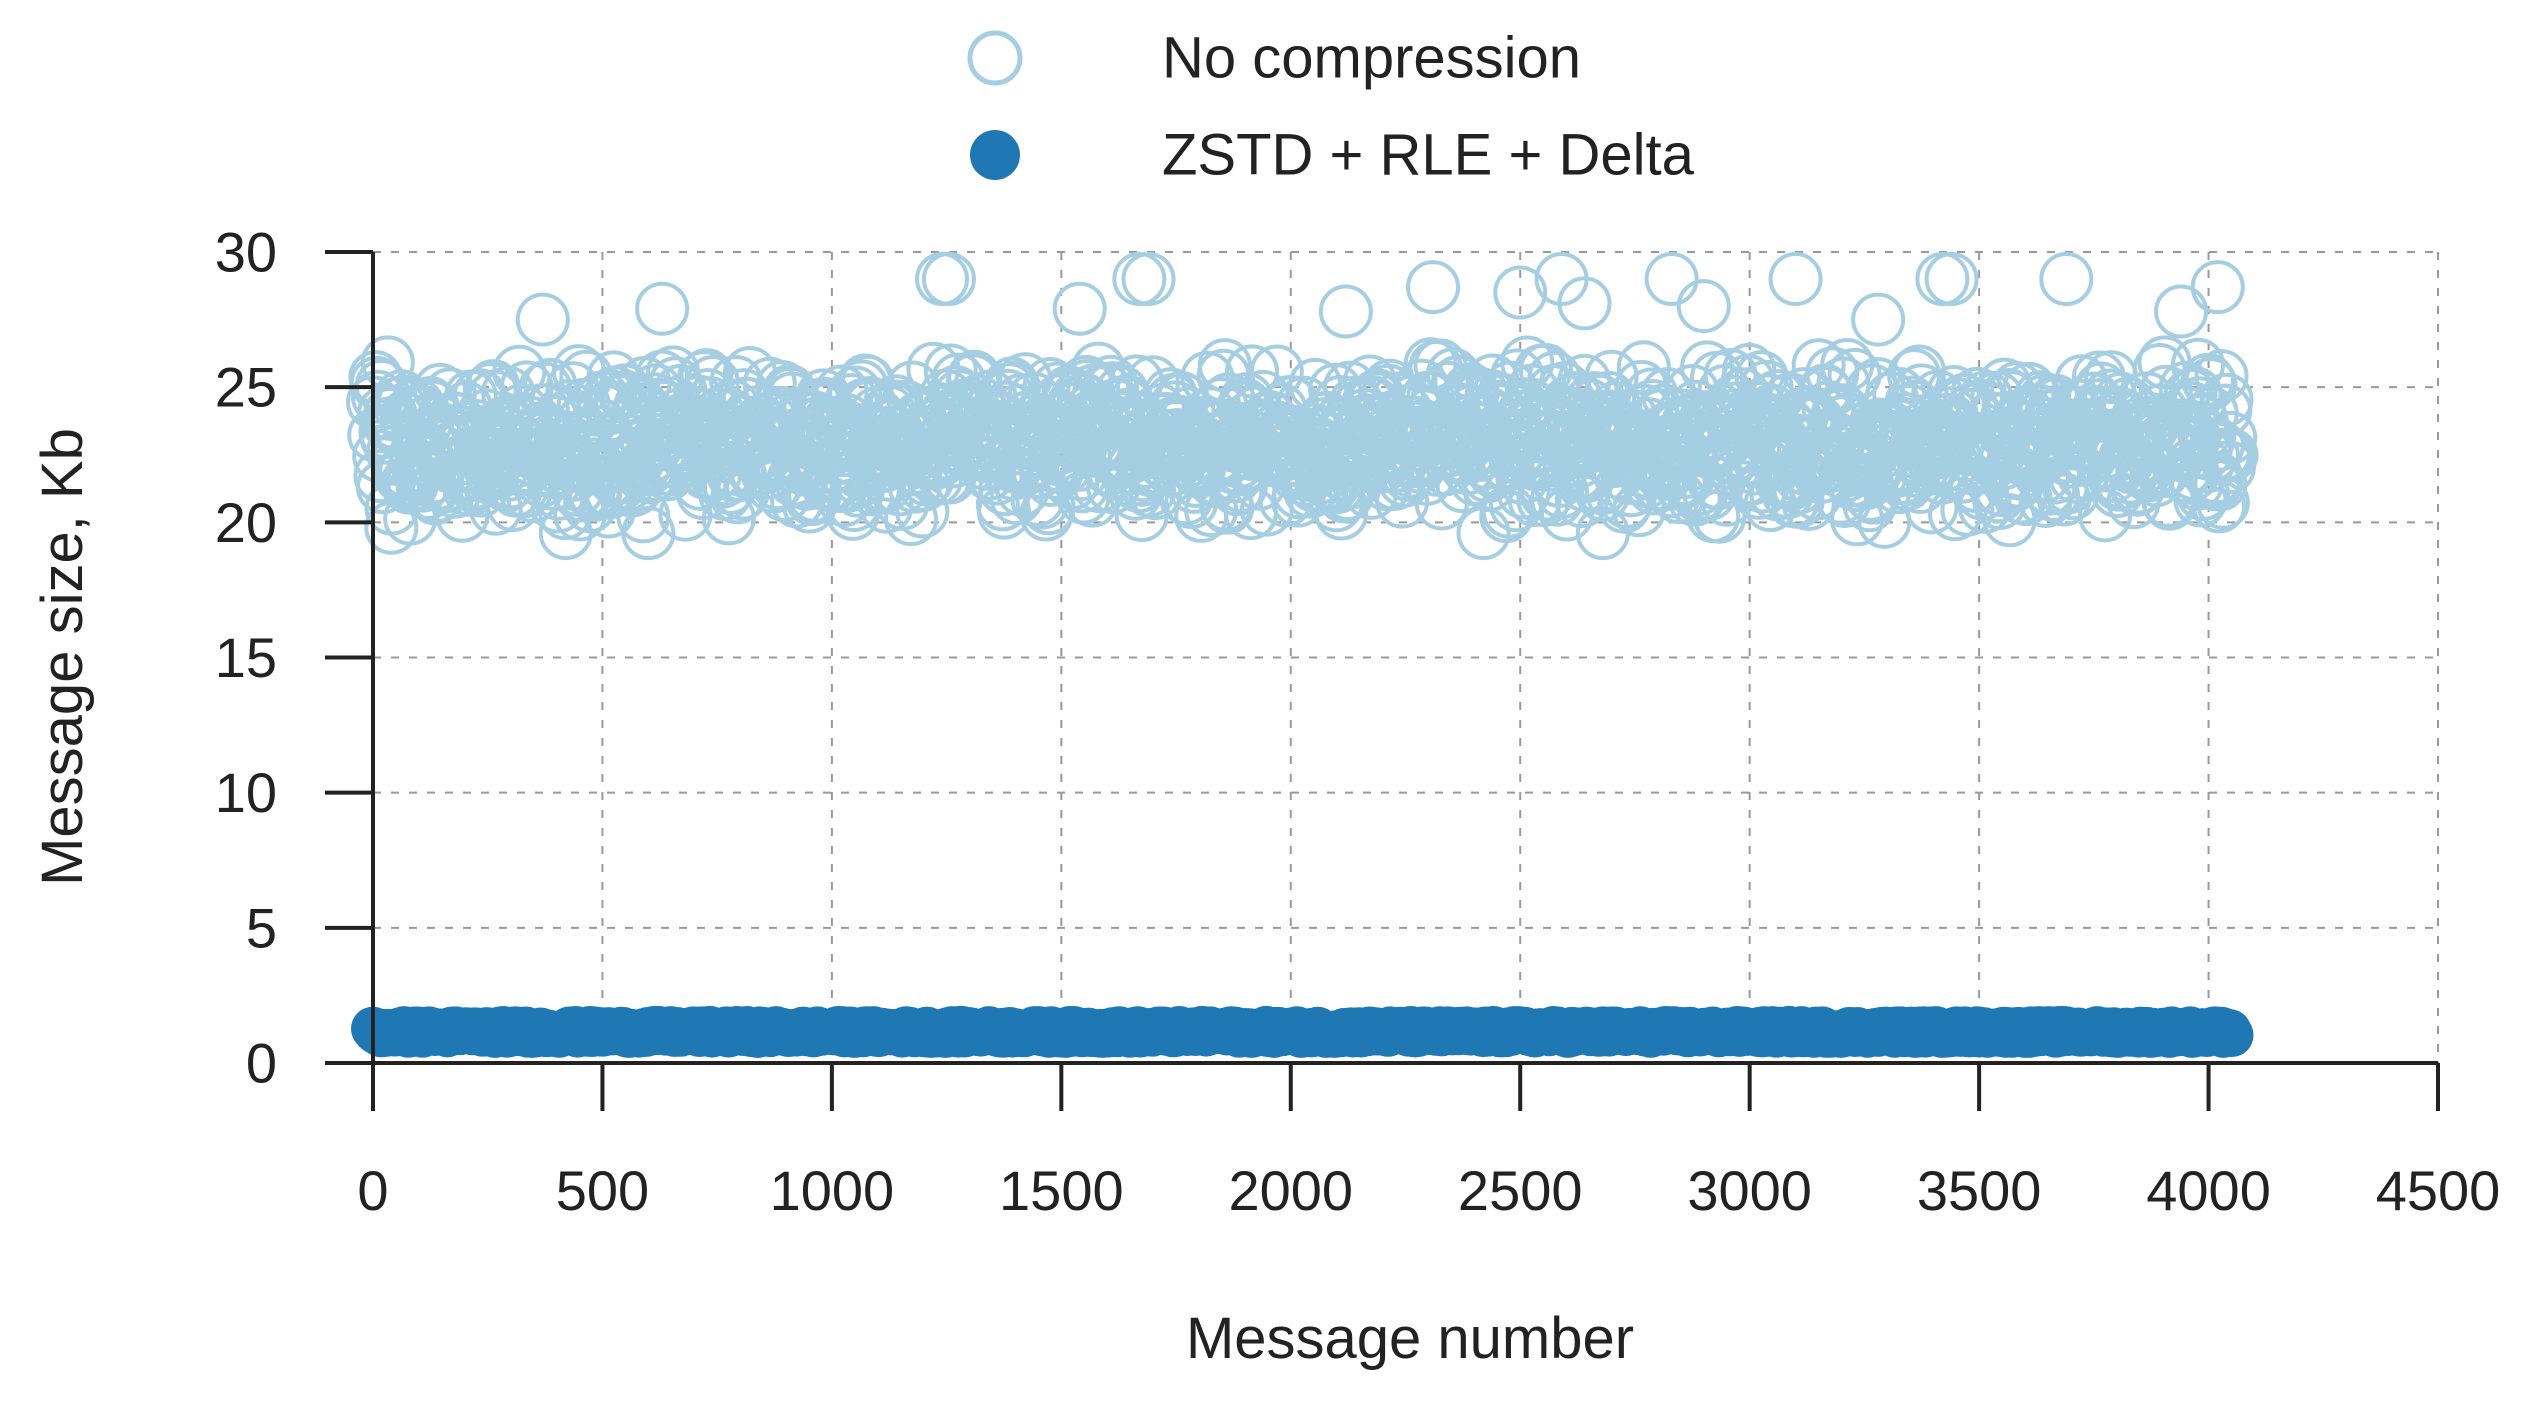 The width and height of the screenshot is (2534, 1420). What do you see at coordinates (246, 522) in the screenshot?
I see `y-tick-label: 20` at bounding box center [246, 522].